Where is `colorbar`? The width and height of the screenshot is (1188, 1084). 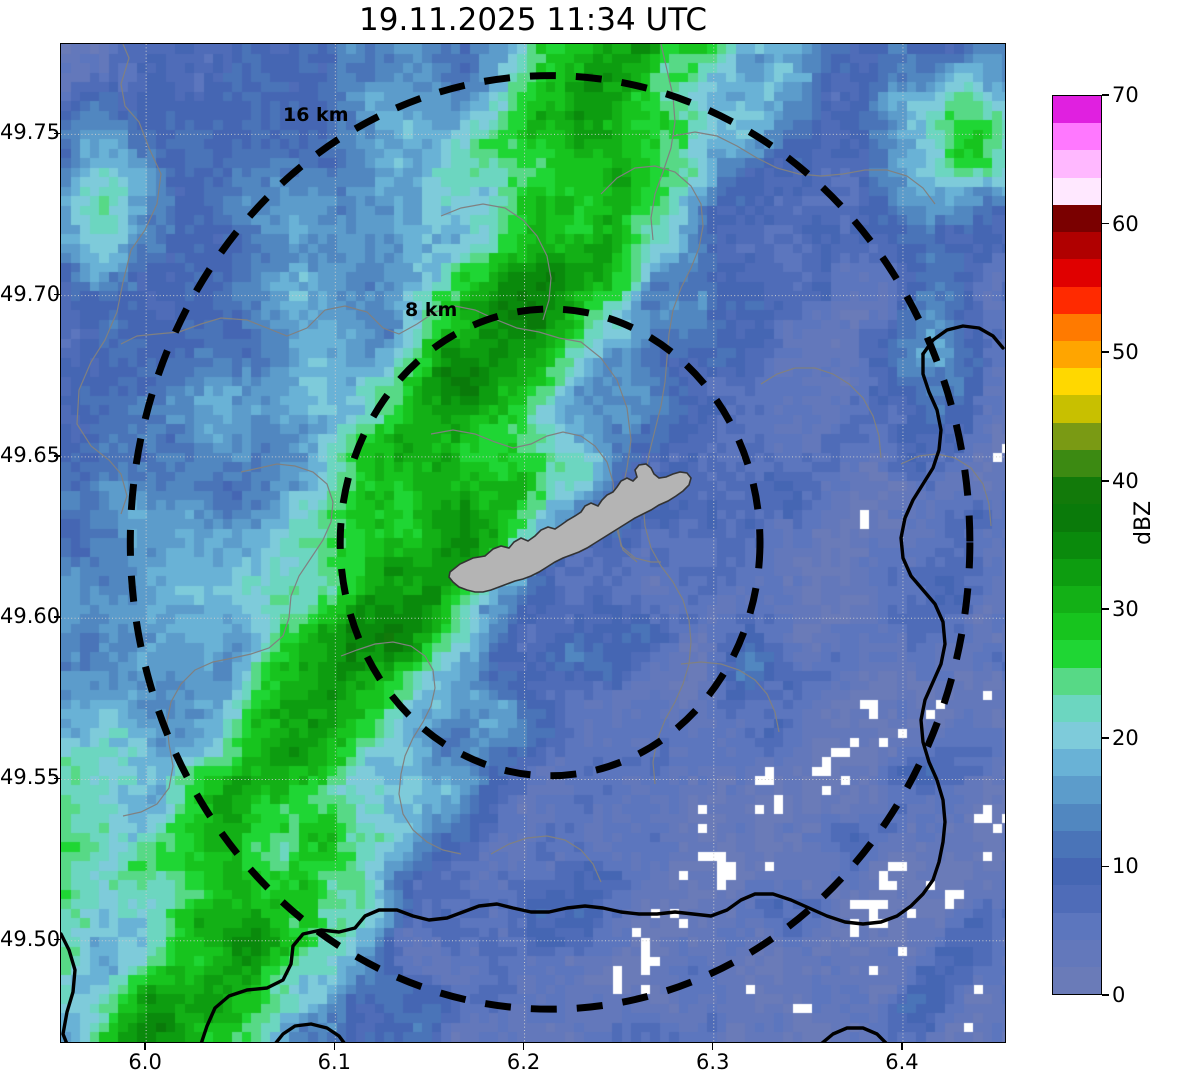 colorbar is located at coordinates (1077, 545).